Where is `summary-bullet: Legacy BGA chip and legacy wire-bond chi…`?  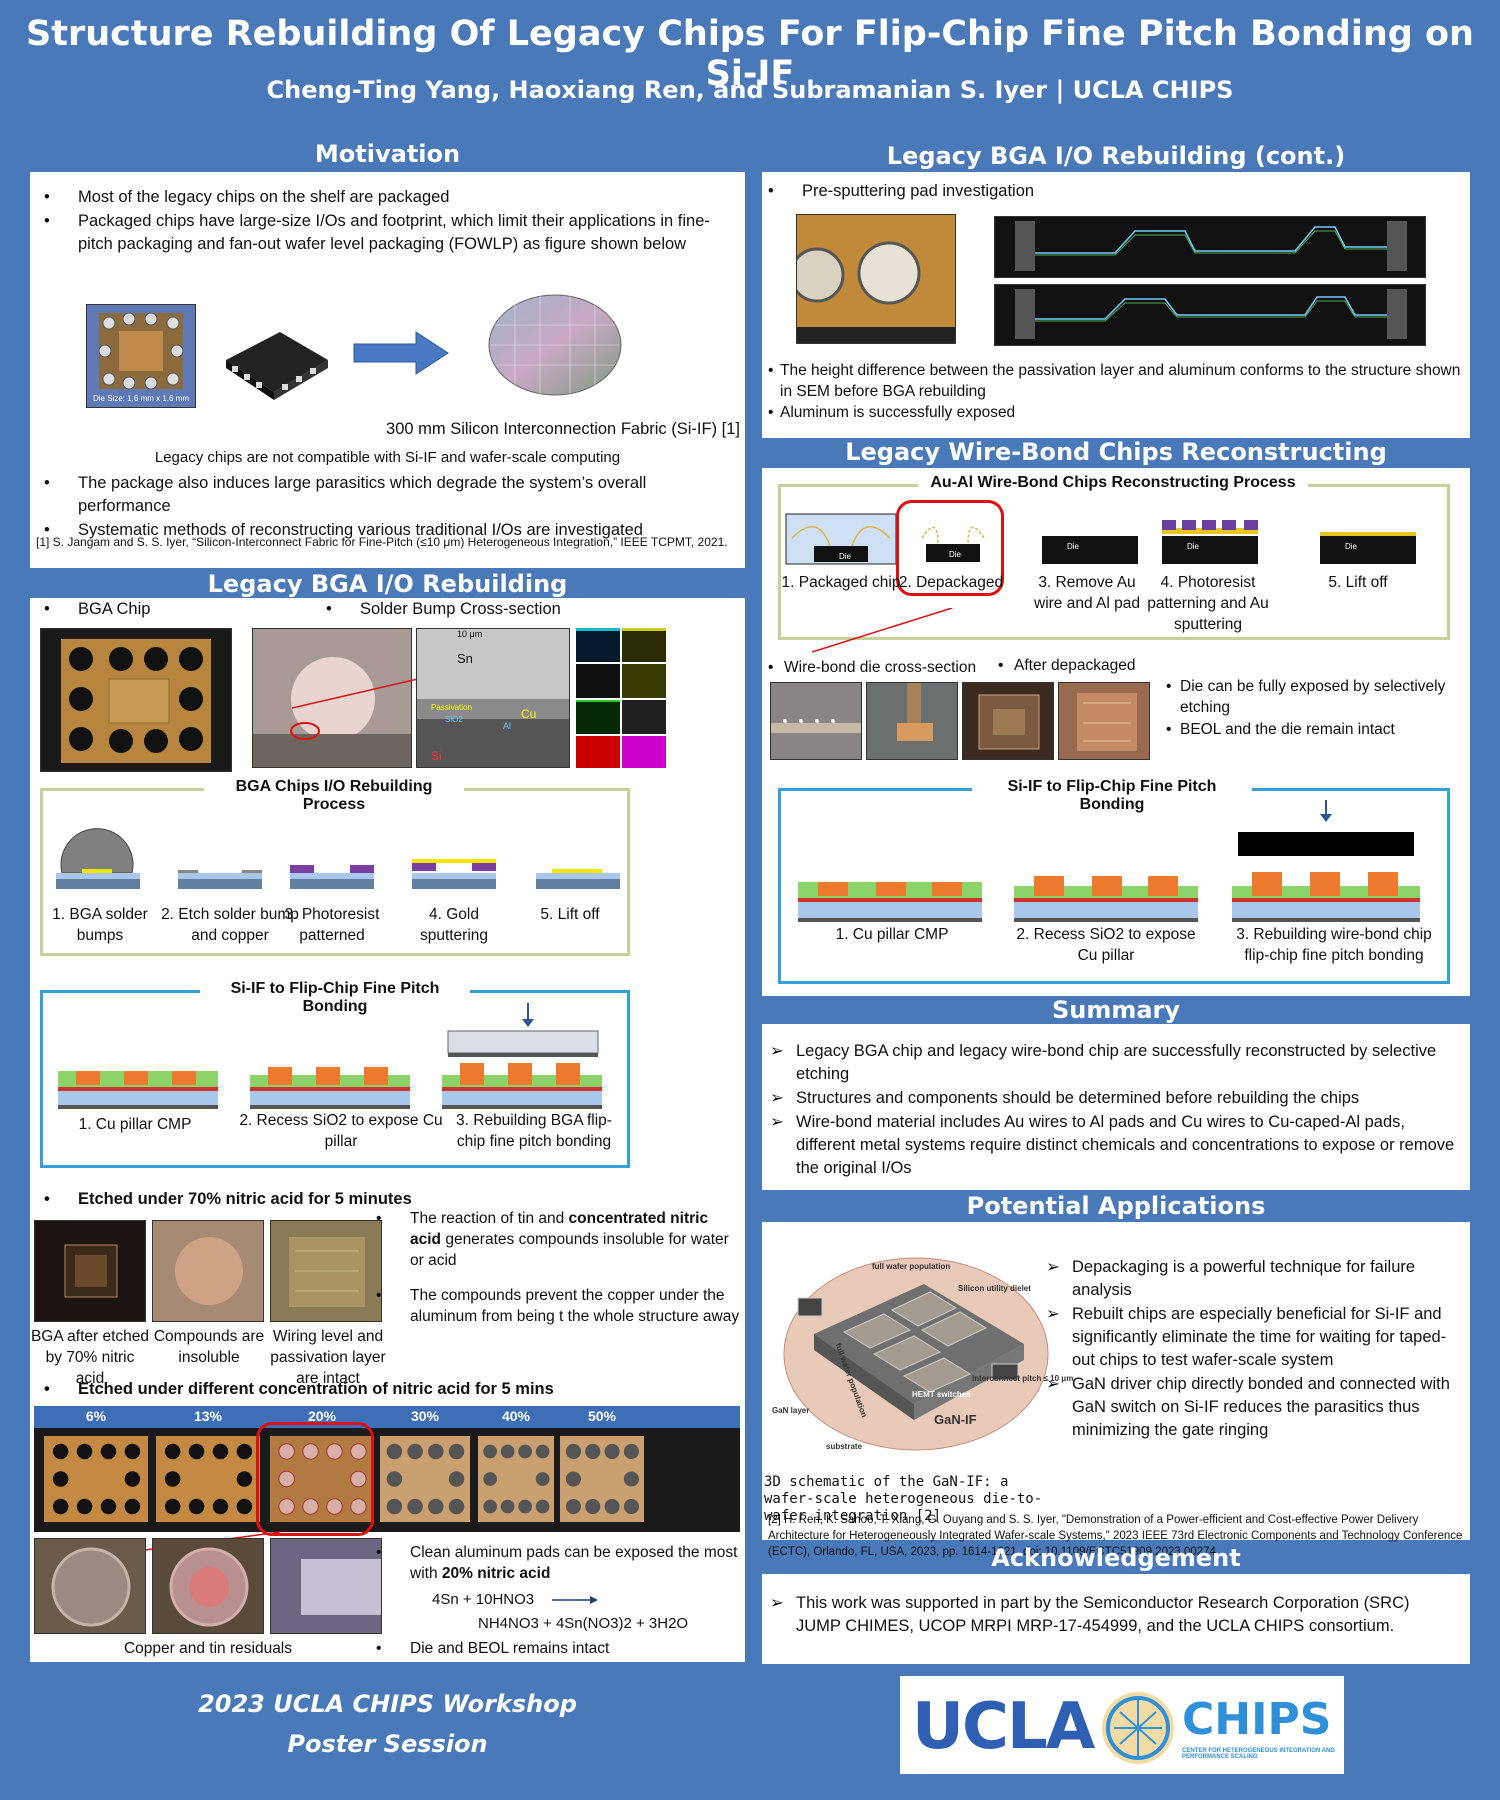
summary-bullet: Legacy BGA chip and legacy wire-bond chi… is located at coordinates (1111, 1063).